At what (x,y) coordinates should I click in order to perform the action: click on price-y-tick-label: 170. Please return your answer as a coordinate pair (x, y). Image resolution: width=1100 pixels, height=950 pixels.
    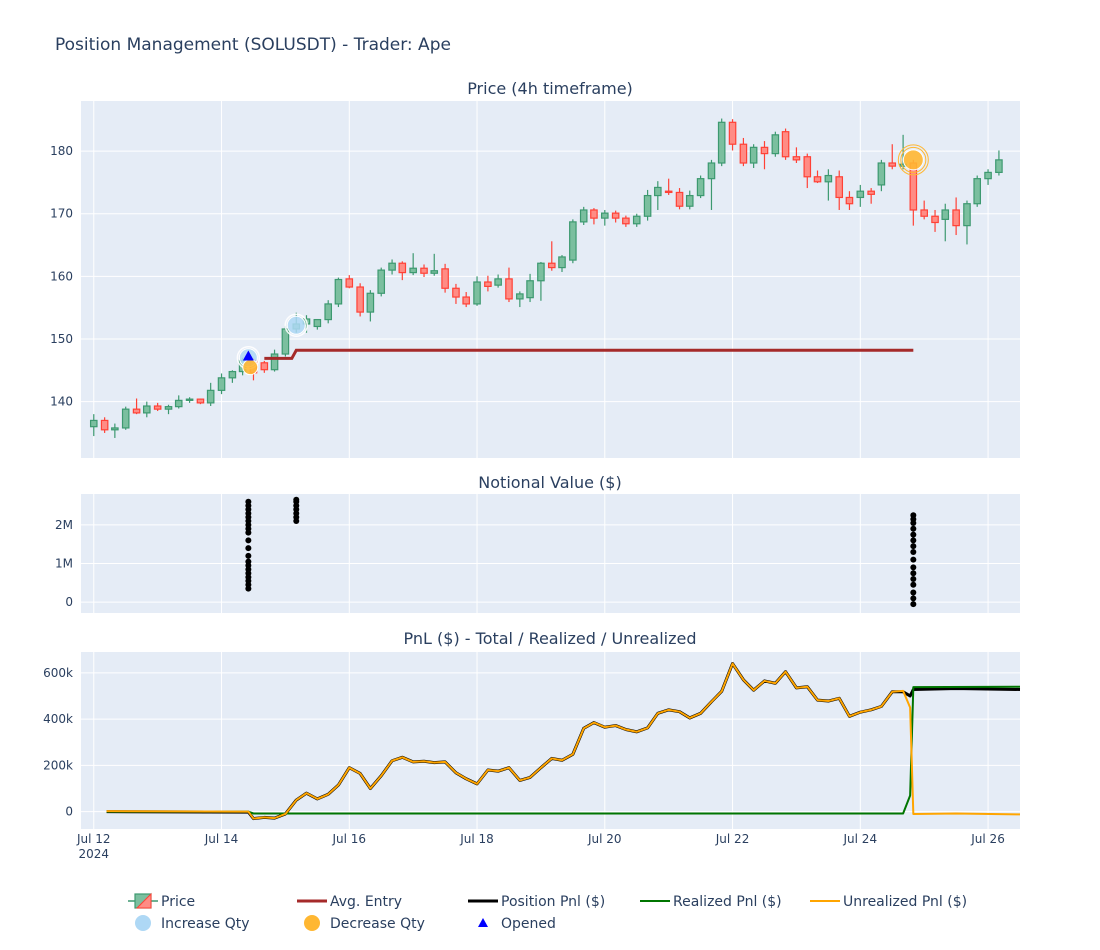
    Looking at the image, I should click on (61, 214).